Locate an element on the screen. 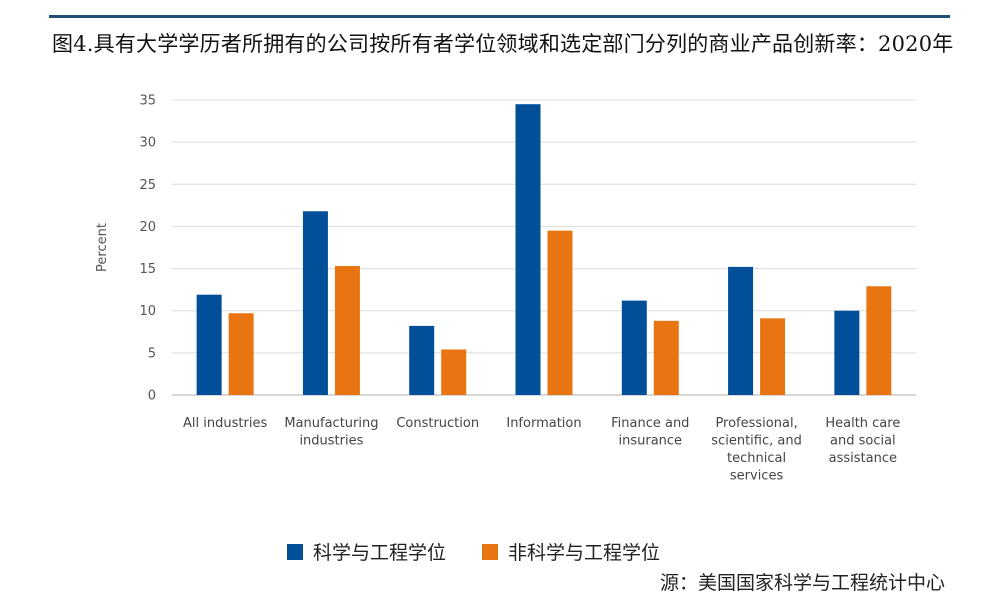 This screenshot has height=603, width=999. x-category-label: Information is located at coordinates (543, 423).